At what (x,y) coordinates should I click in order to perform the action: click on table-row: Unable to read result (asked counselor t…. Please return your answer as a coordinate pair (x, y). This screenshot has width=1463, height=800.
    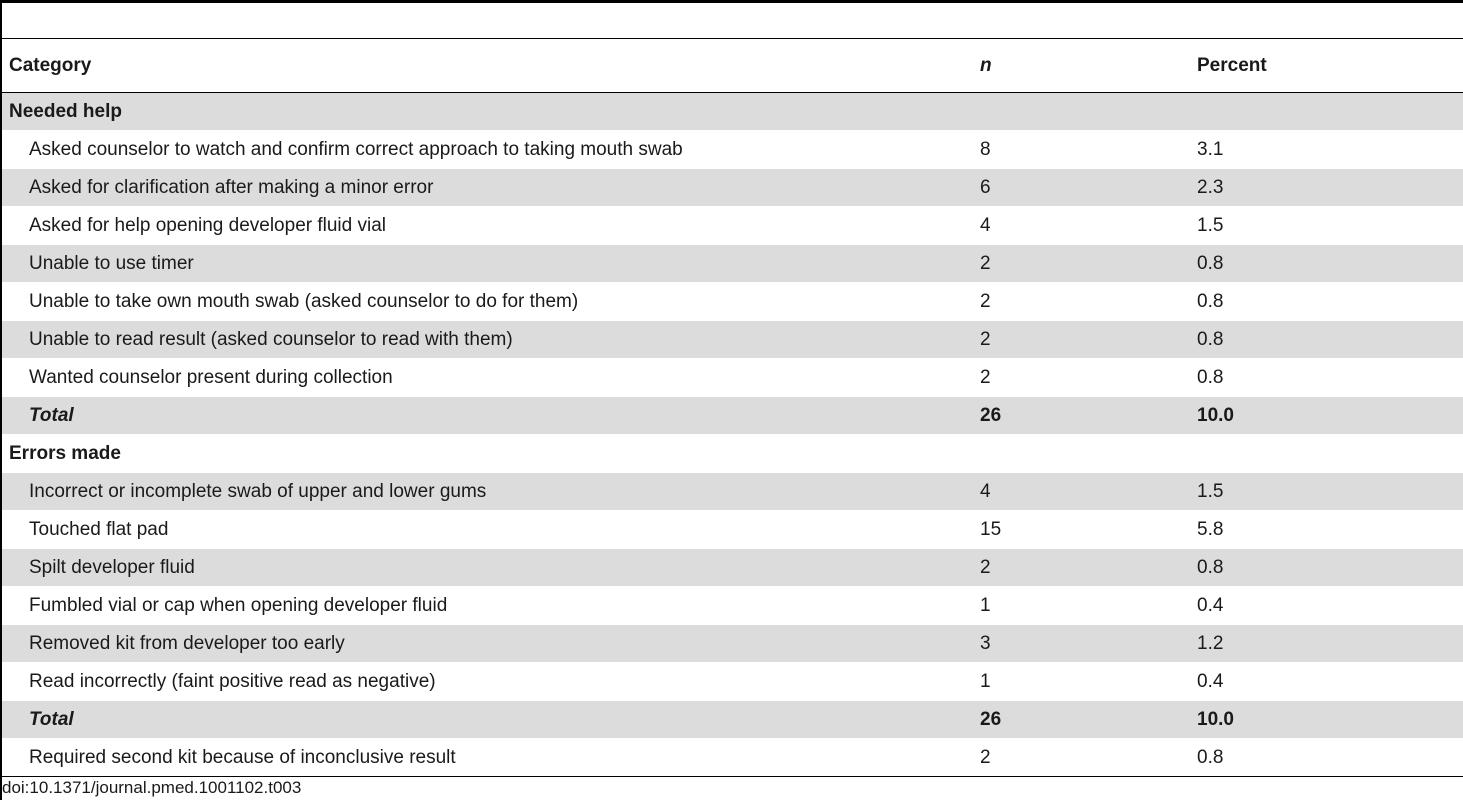
    Looking at the image, I should click on (732, 339).